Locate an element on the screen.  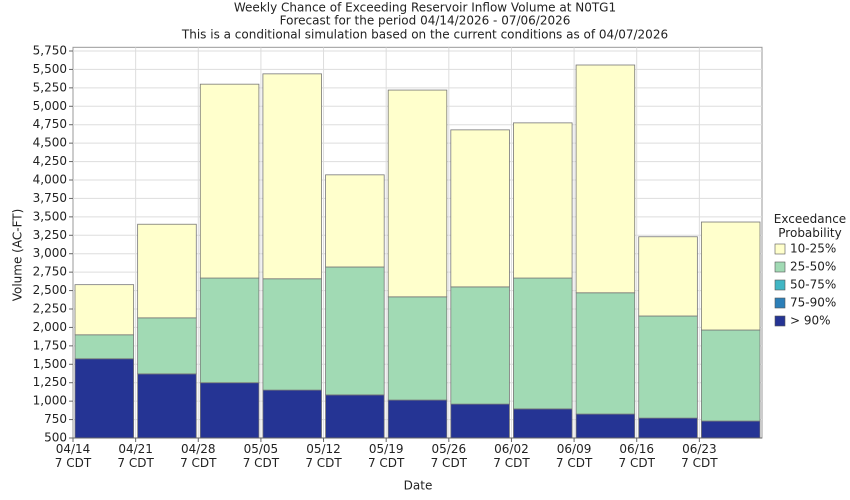
legend-label: 25-50% is located at coordinates (813, 267).